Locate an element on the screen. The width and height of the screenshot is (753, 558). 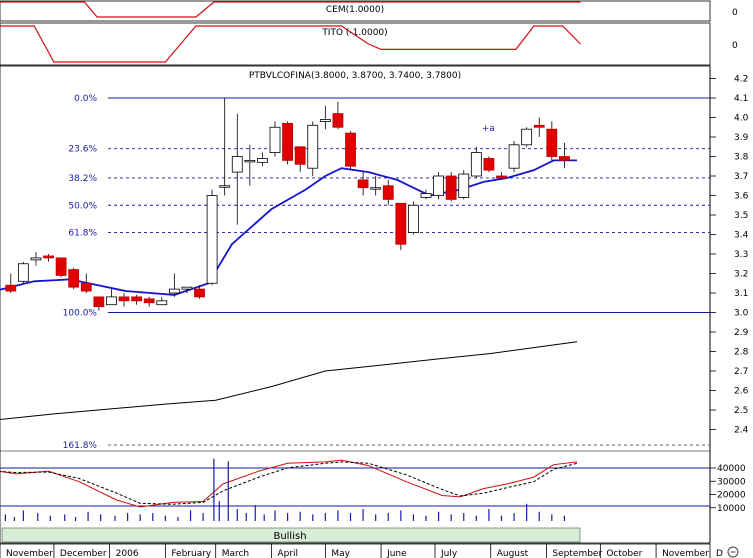
x-tick-label: D is located at coordinates (719, 553).